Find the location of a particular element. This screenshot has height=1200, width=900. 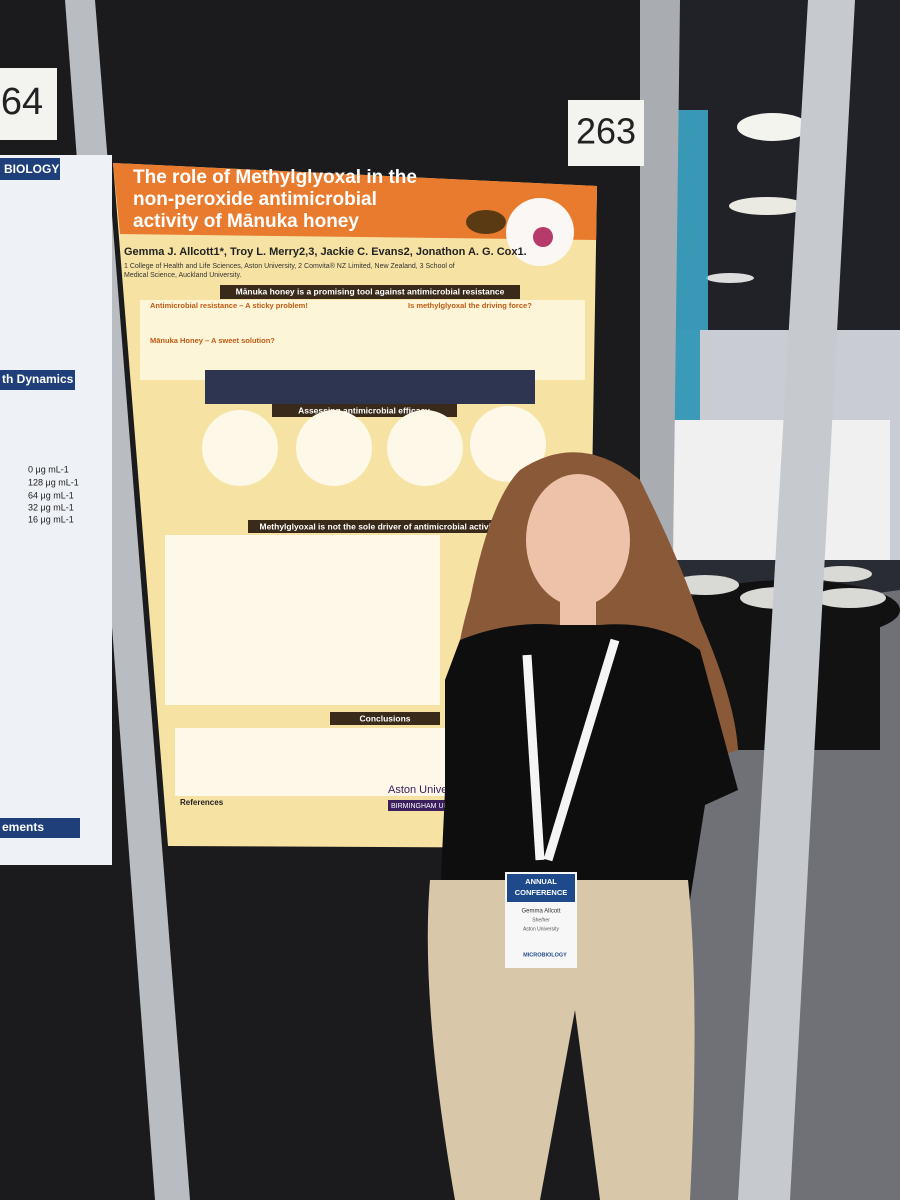

section-heading: Assessing antimicrobial efficacy is located at coordinates (364, 410).